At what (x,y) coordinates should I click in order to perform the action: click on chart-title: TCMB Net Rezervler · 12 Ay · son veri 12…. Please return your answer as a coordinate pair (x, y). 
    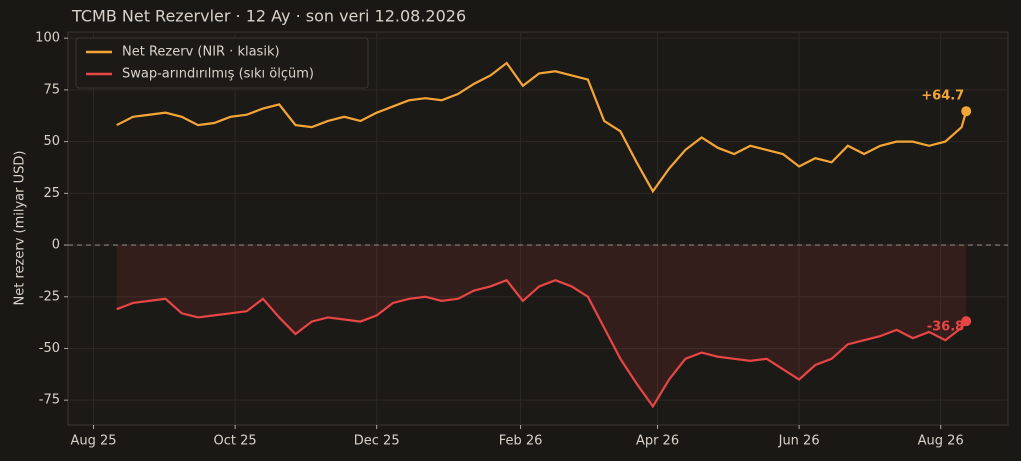
    Looking at the image, I should click on (268, 16).